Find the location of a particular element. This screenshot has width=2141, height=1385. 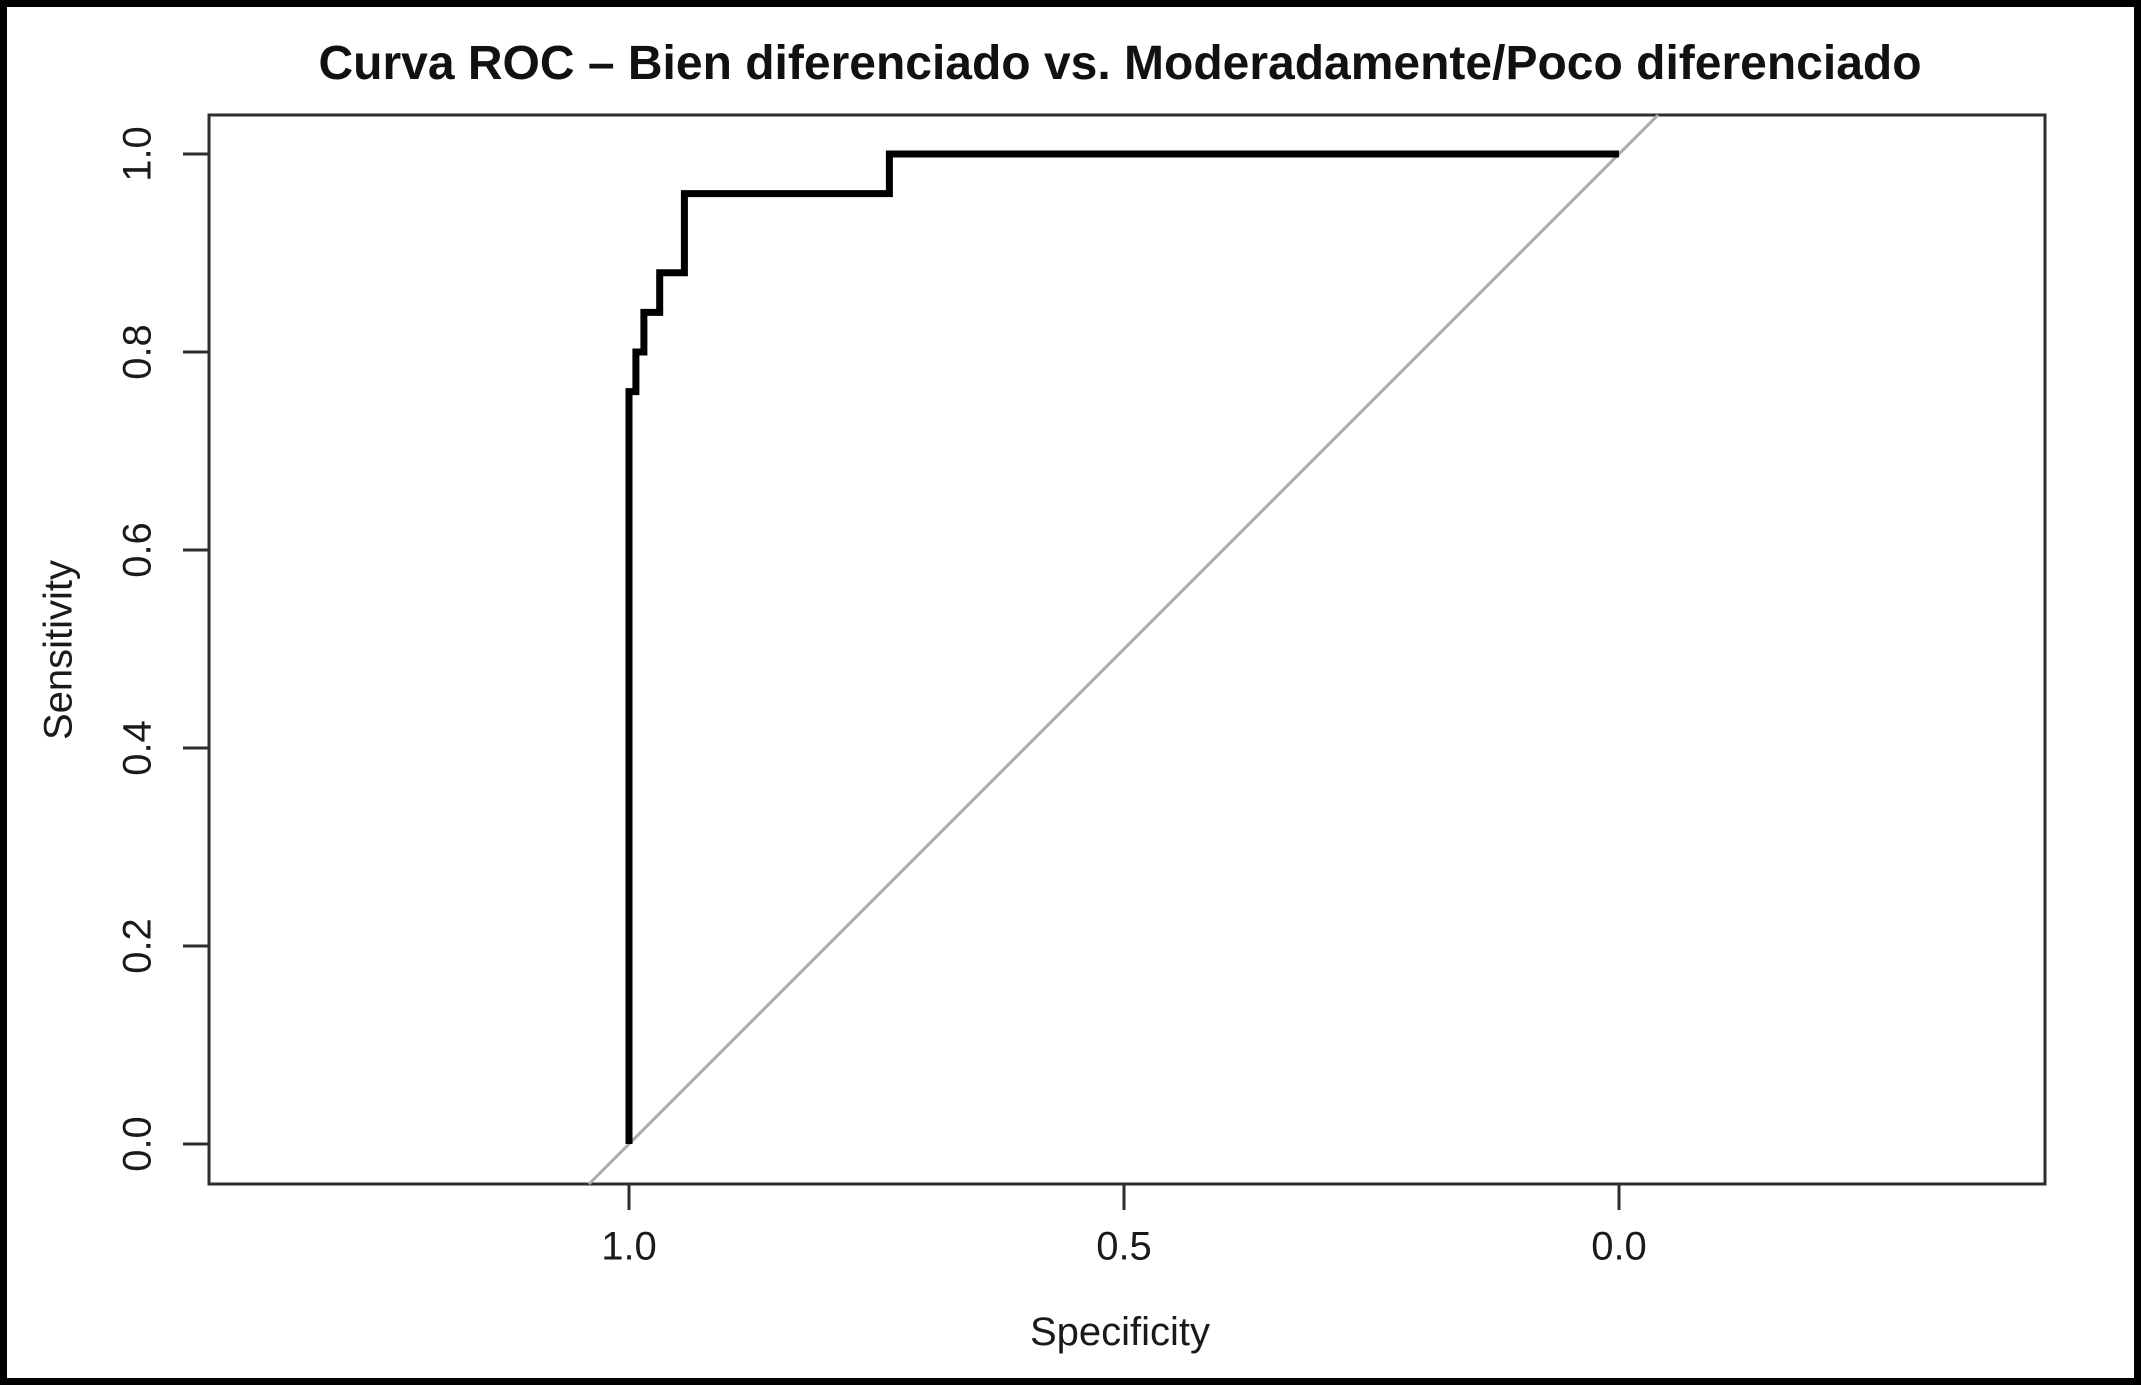

x-tick-label: 1.0 is located at coordinates (629, 1246).